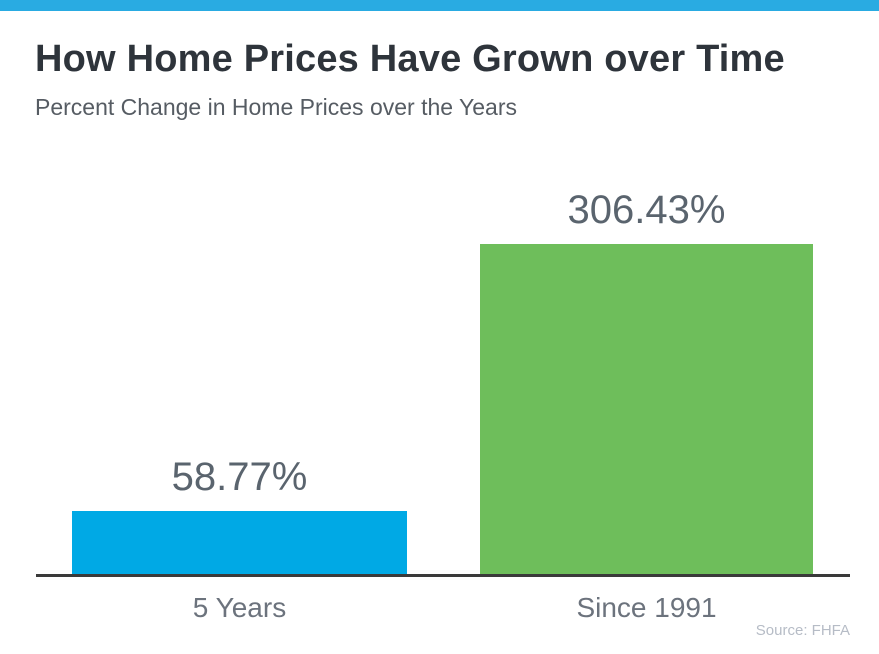 The width and height of the screenshot is (879, 654). I want to click on source-label: Source: FHFA, so click(802, 630).